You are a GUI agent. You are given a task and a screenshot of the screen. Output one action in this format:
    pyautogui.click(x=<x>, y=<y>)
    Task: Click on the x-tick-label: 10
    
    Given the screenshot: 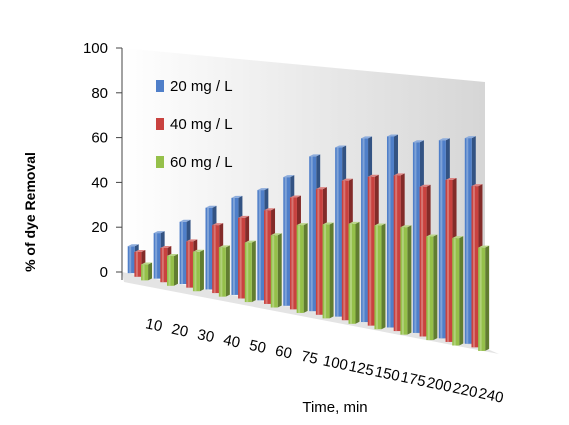 What is the action you would take?
    pyautogui.click(x=154, y=325)
    